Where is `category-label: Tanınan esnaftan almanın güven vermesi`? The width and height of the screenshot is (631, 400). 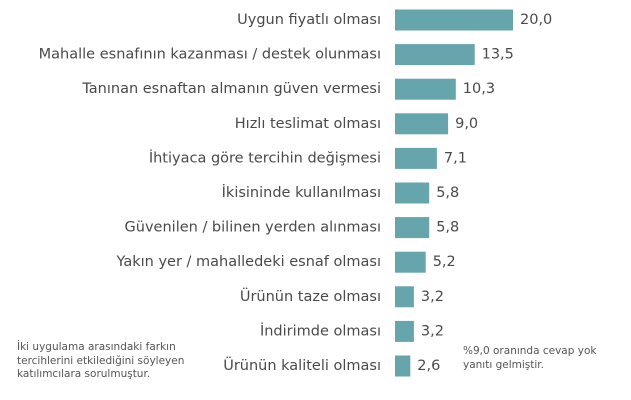
category-label: Tanınan esnaftan almanın güven vermesi is located at coordinates (231, 89).